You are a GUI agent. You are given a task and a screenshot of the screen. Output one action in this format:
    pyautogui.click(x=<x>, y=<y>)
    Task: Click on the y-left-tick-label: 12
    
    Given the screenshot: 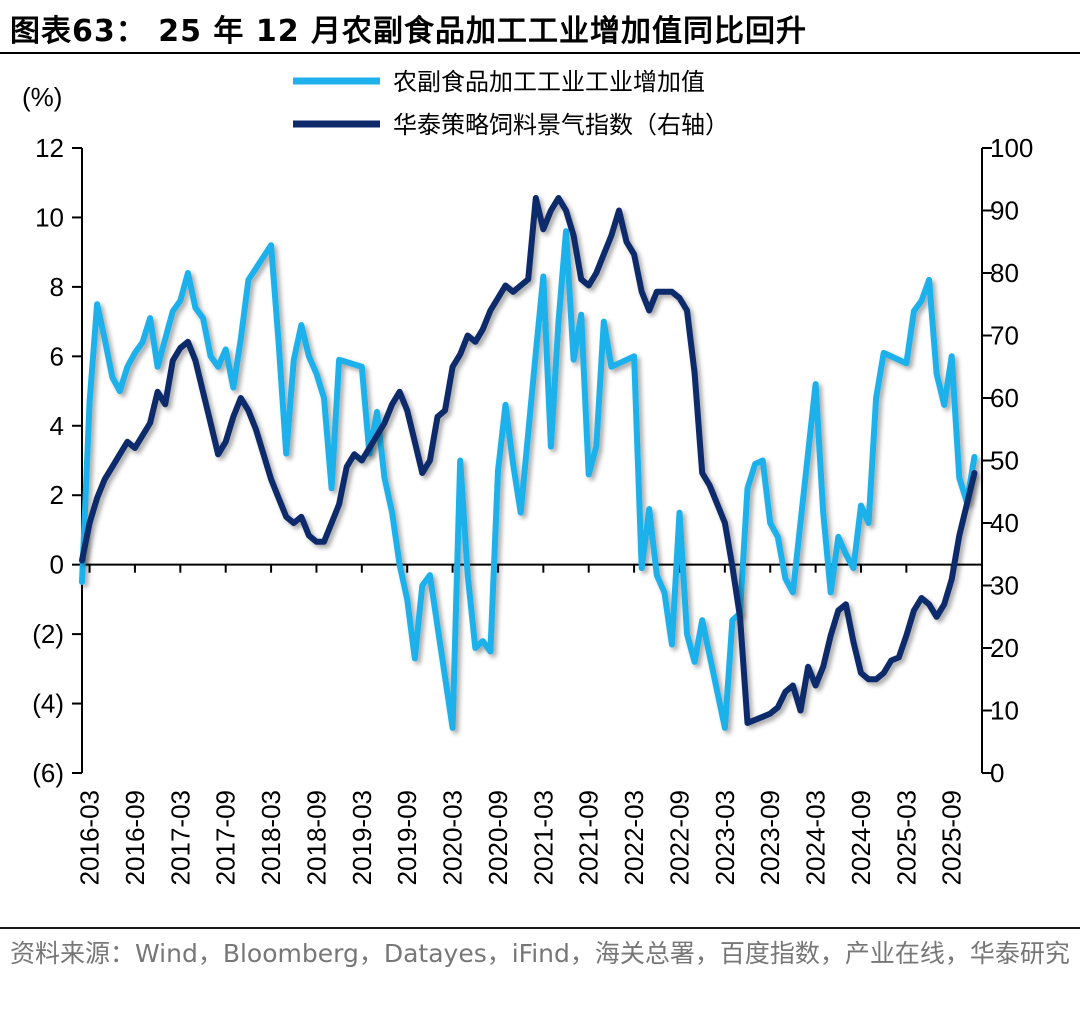 What is the action you would take?
    pyautogui.click(x=49, y=148)
    